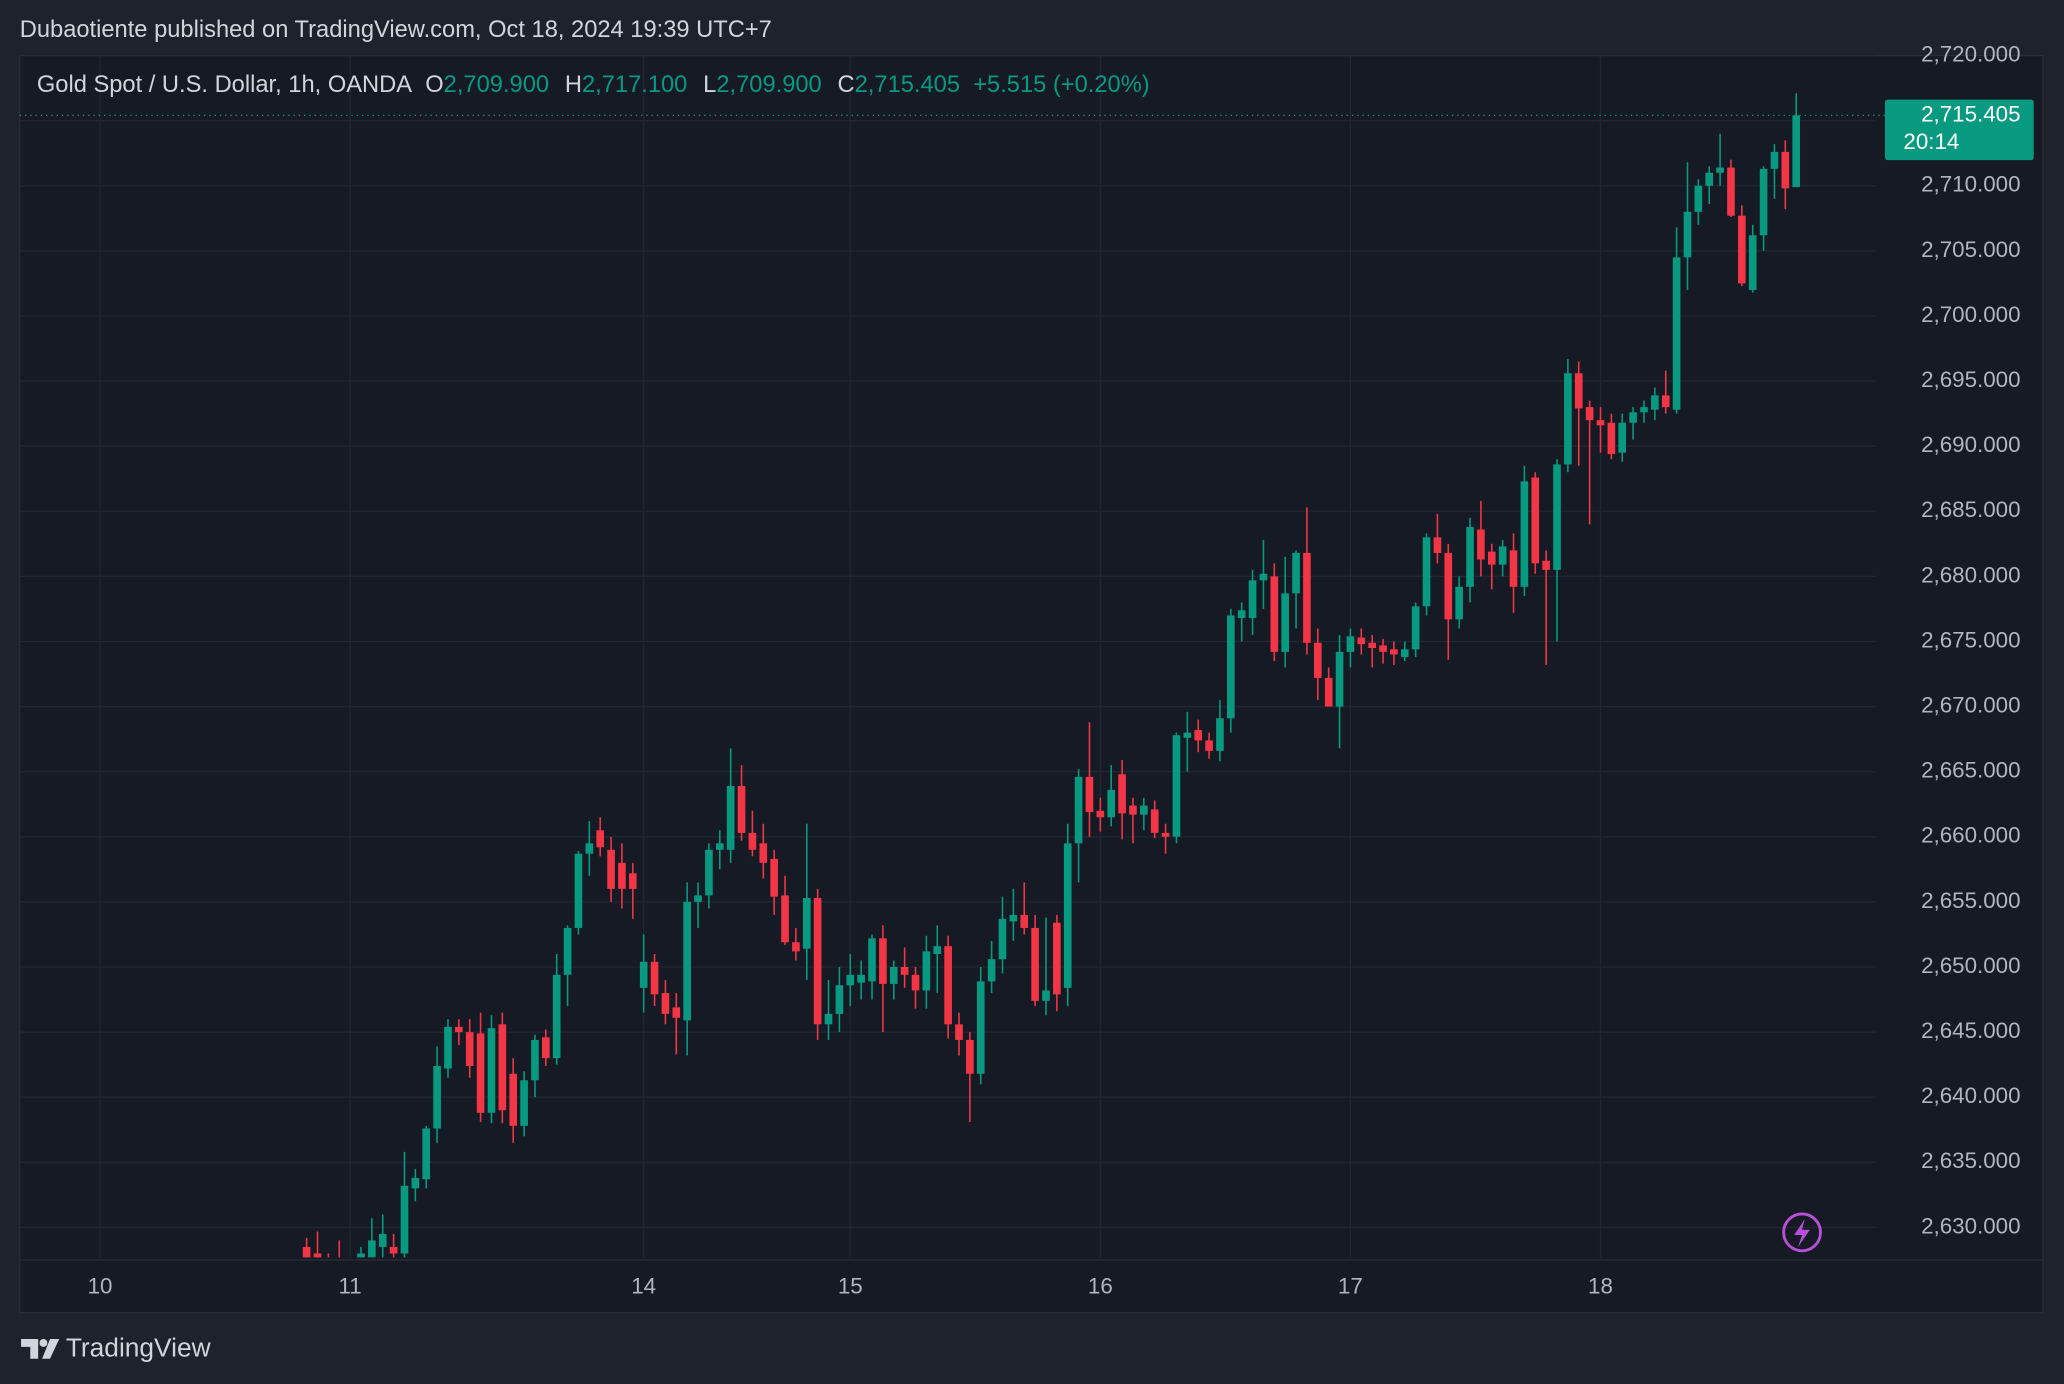 The image size is (2064, 1384). I want to click on y-tick-label: 2,650.000, so click(1970, 965).